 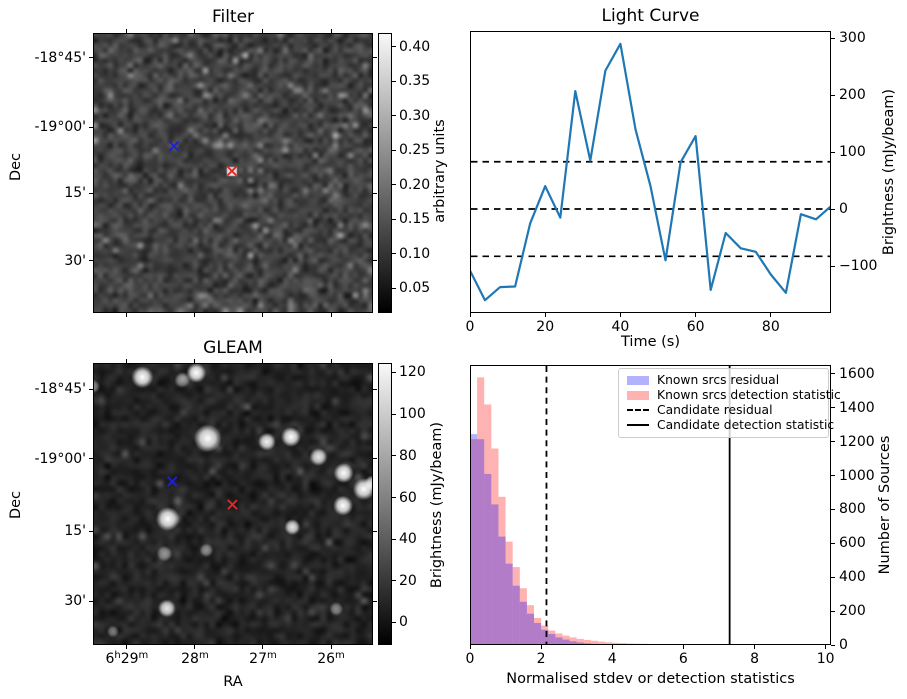 I want to click on tick-label: 0.25, so click(x=415, y=150).